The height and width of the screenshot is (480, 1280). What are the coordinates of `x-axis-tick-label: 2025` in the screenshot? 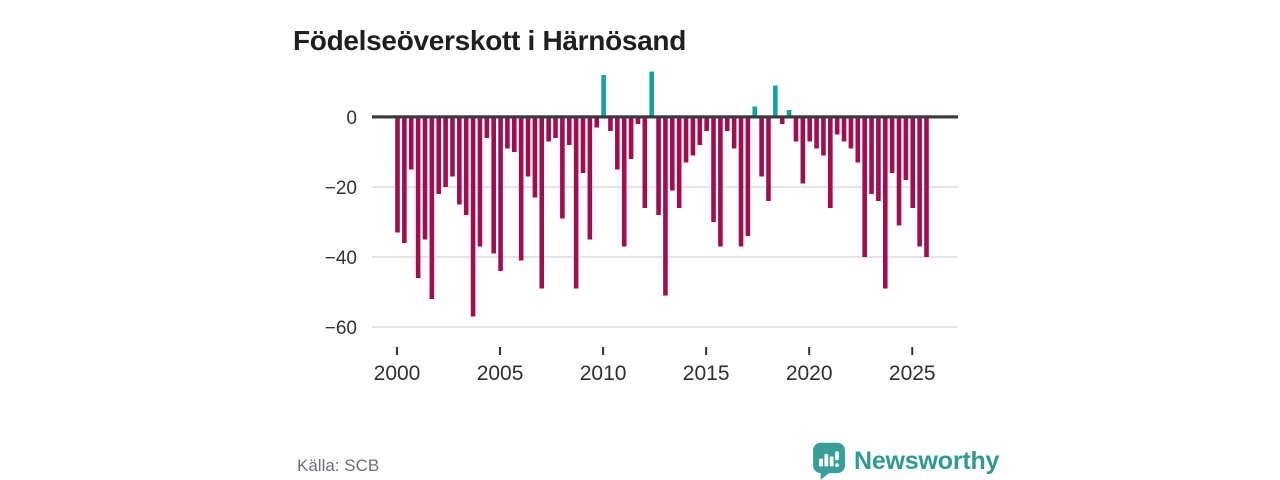 It's located at (912, 373).